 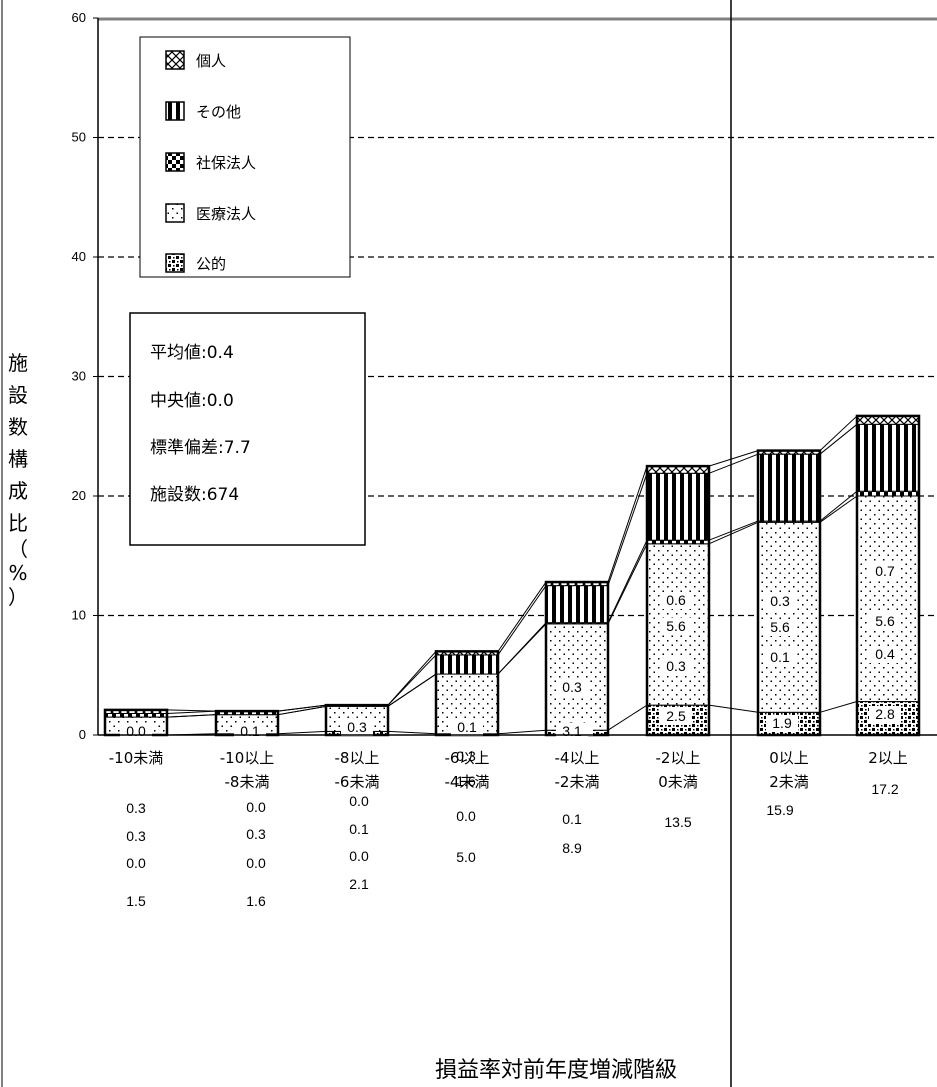 I want to click on x-category-label: -6以上, so click(x=467, y=758).